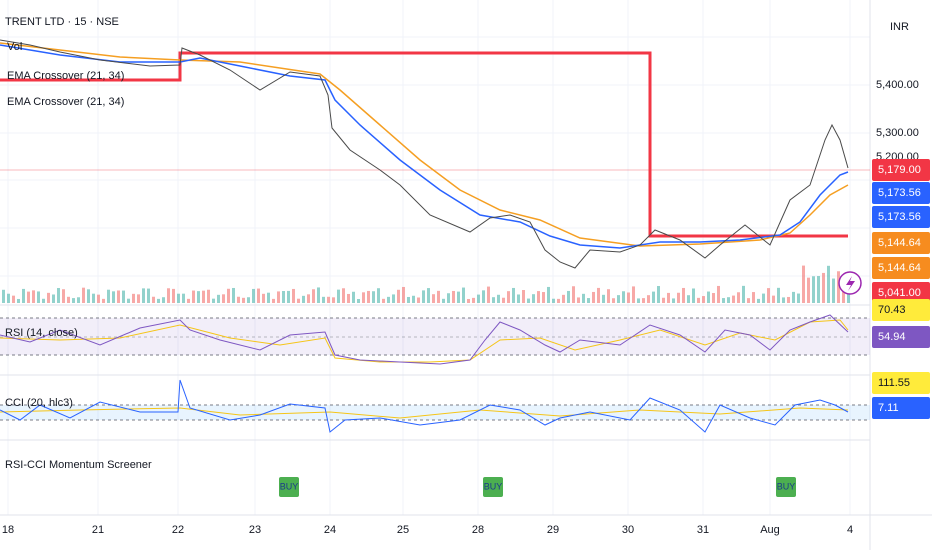 This screenshot has height=550, width=932. I want to click on time-label: Aug, so click(770, 530).